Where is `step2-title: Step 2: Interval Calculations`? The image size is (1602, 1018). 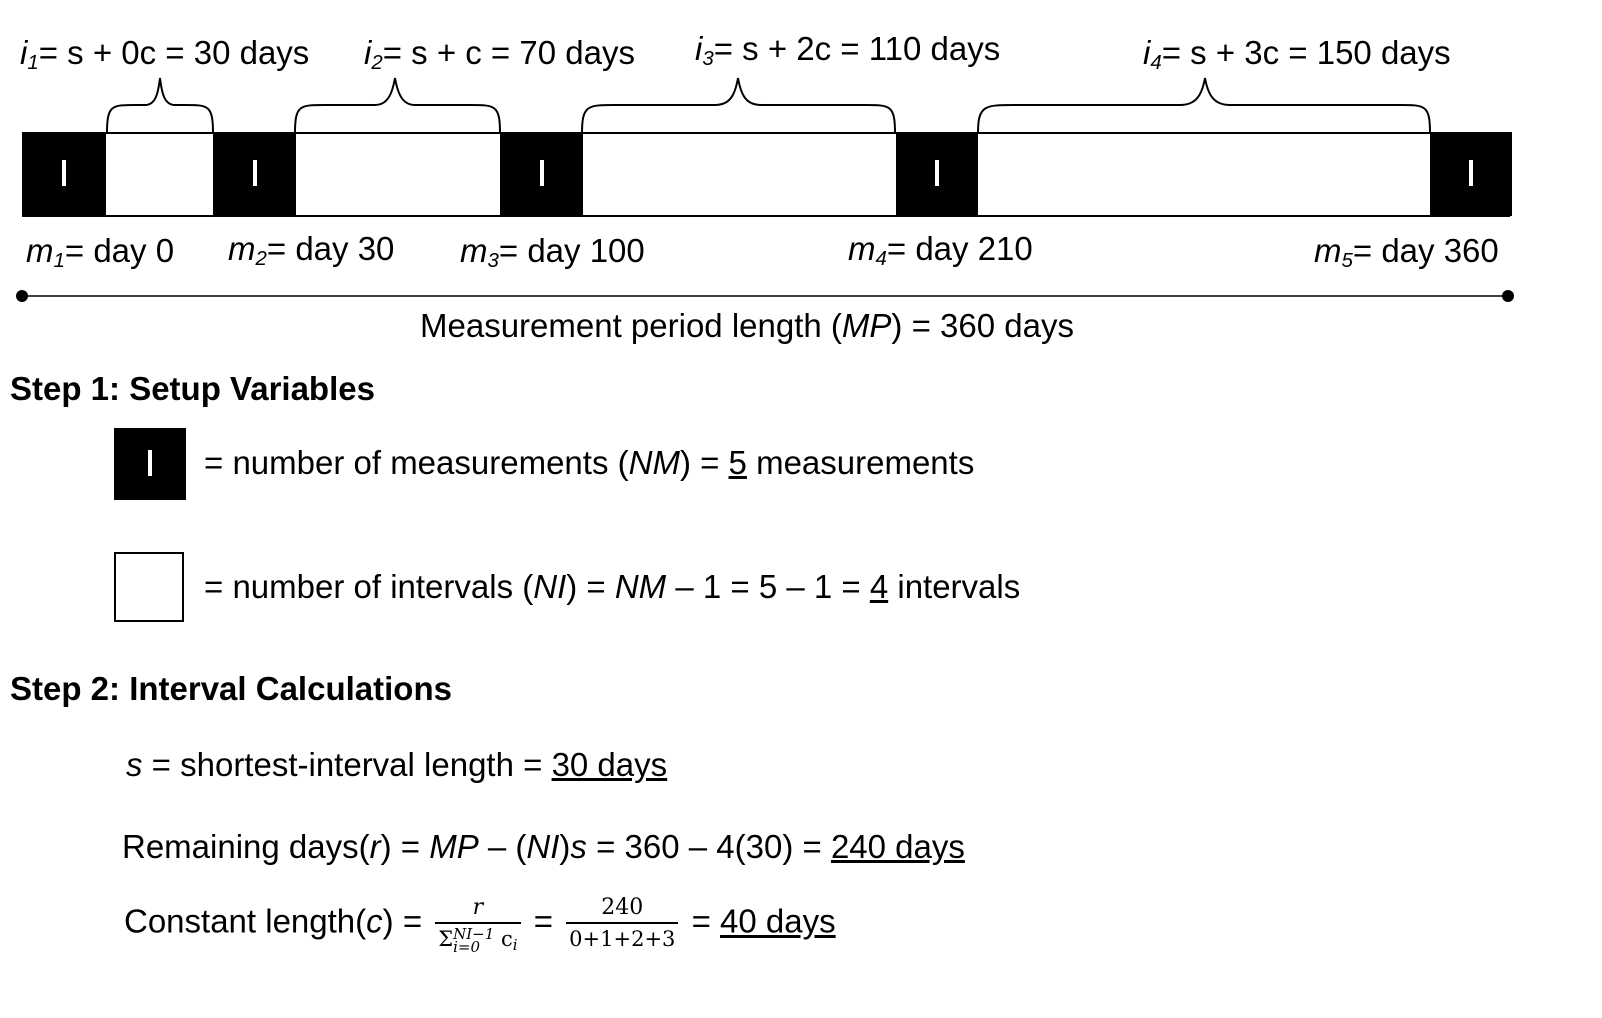 step2-title: Step 2: Interval Calculations is located at coordinates (231, 688).